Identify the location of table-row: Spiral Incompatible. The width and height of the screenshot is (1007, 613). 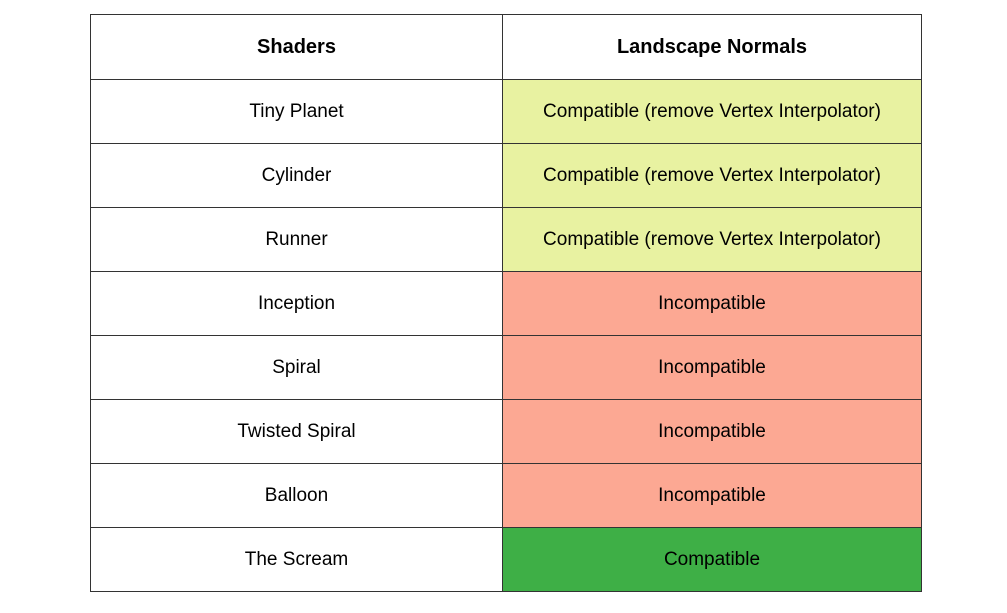
(506, 367).